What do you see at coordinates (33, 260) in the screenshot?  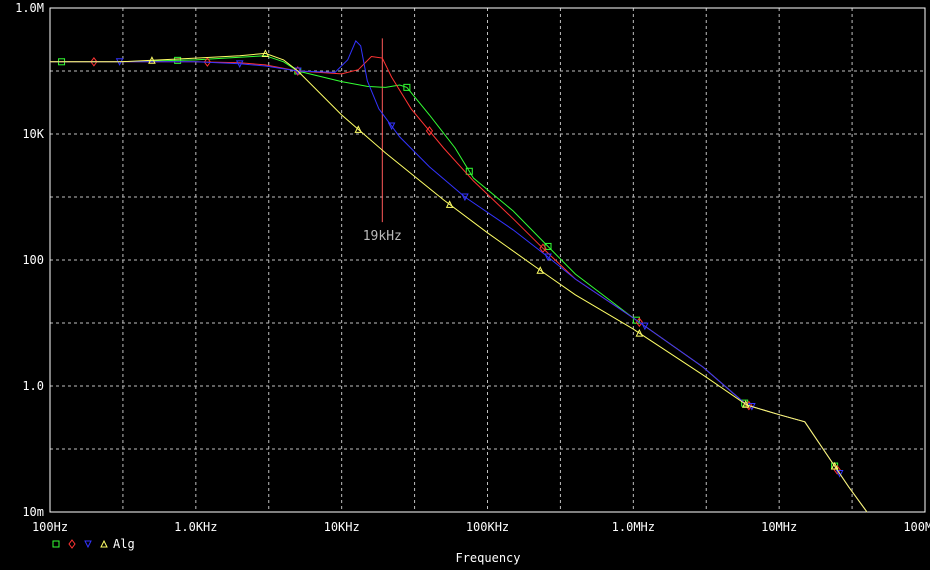 I see `y-tick-label: 100` at bounding box center [33, 260].